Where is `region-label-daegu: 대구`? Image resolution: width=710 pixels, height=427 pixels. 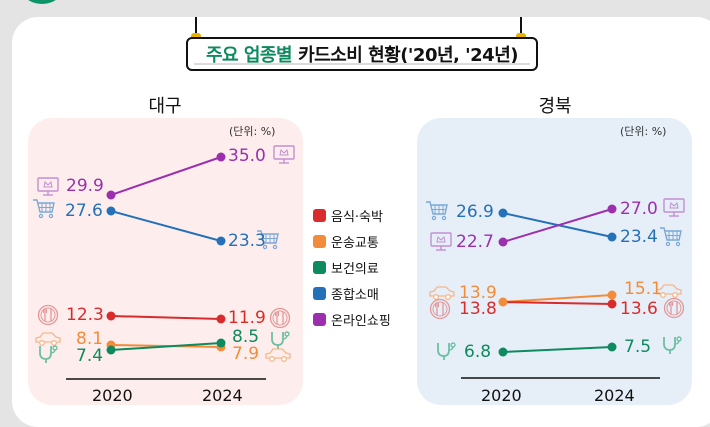
region-label-daegu: 대구 is located at coordinates (165, 106).